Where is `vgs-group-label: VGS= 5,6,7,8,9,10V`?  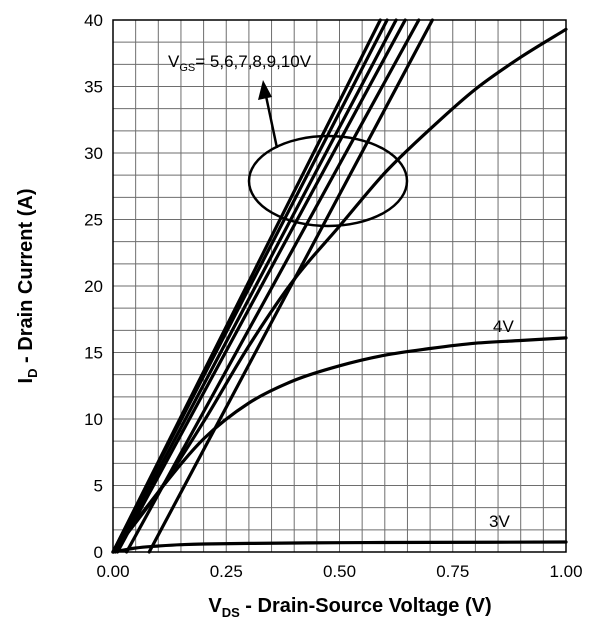 vgs-group-label: VGS= 5,6,7,8,9,10V is located at coordinates (240, 63).